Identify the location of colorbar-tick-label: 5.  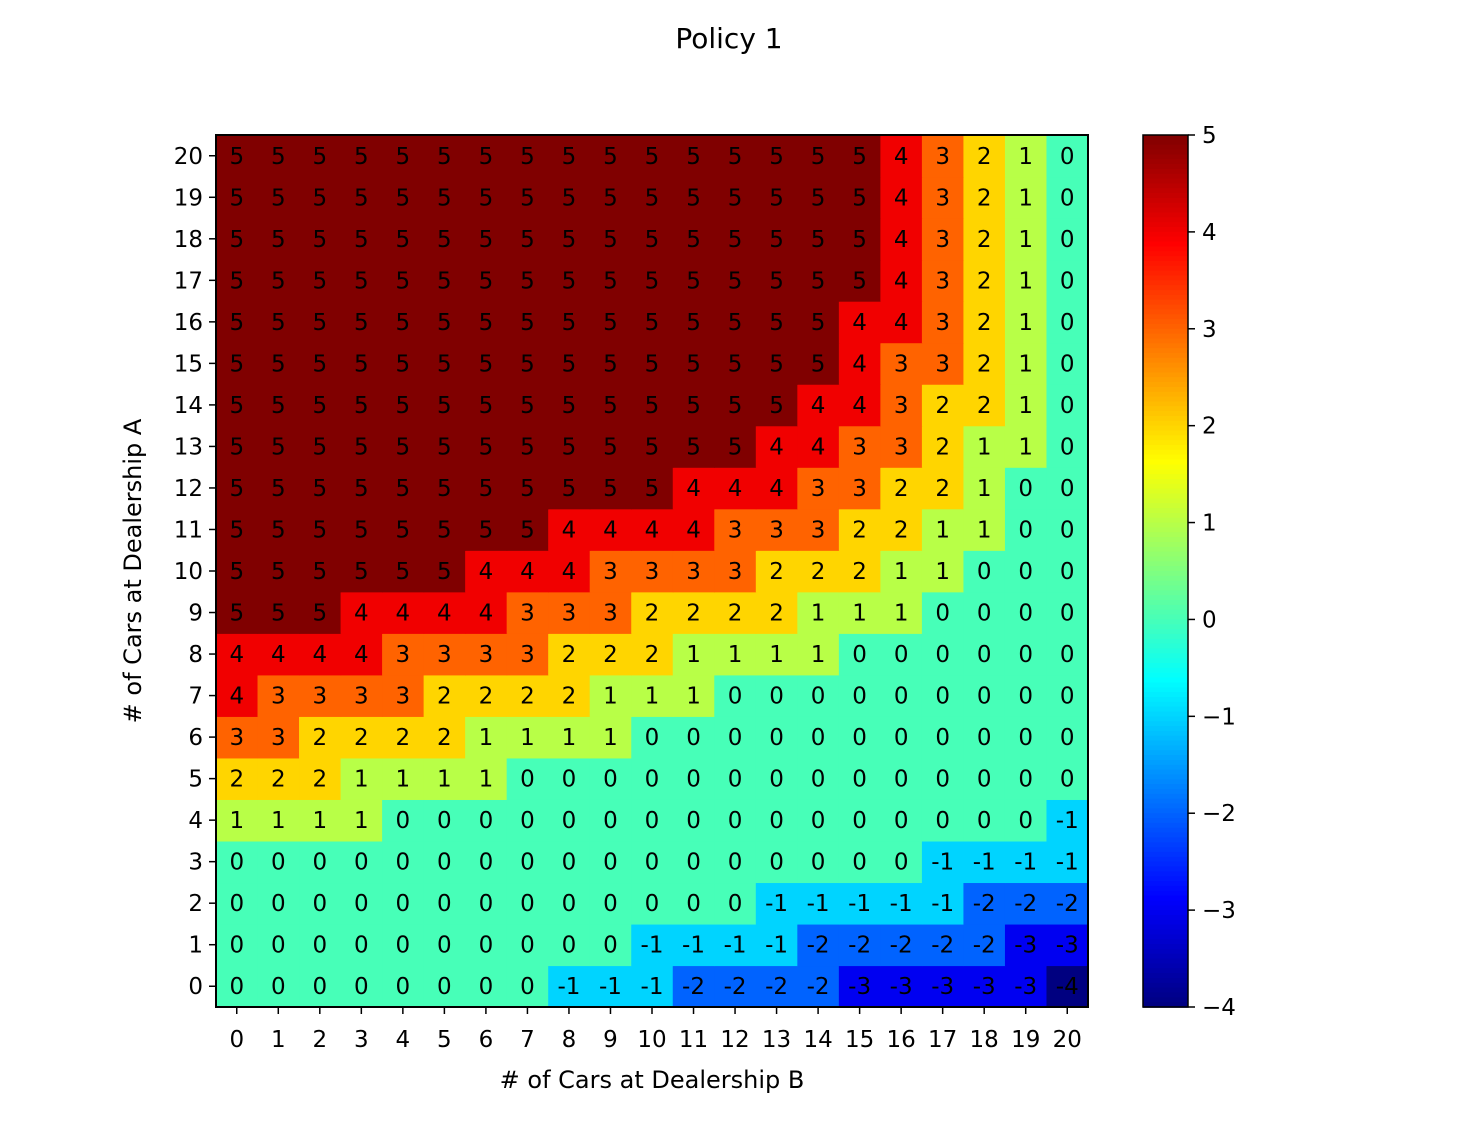
(1209, 136).